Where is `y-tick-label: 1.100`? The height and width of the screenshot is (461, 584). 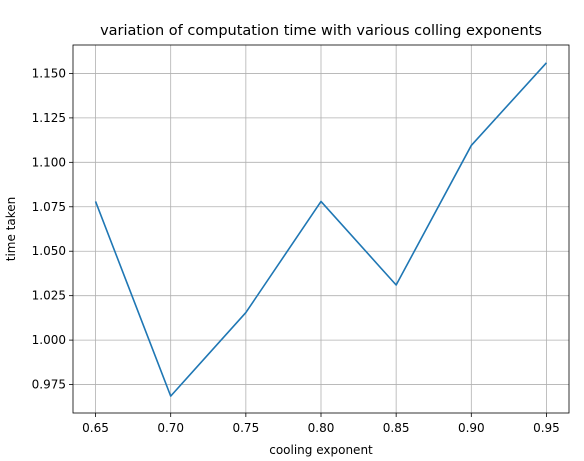 y-tick-label: 1.100 is located at coordinates (49, 162).